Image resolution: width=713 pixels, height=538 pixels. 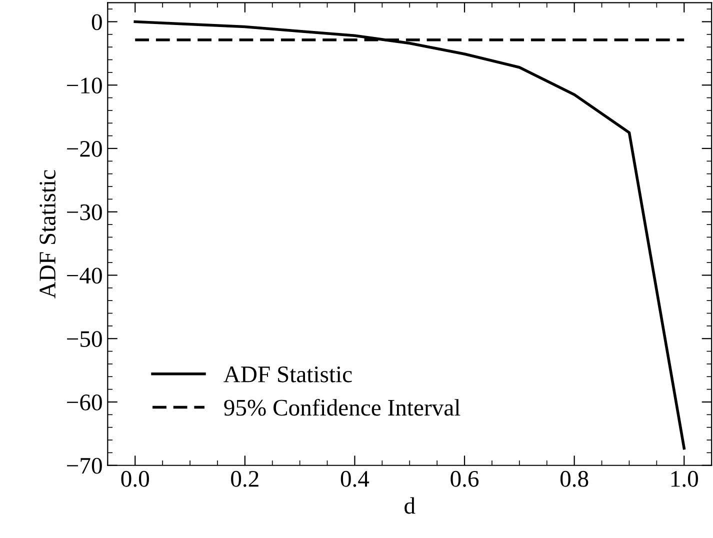 I want to click on y-tick-label: −10, so click(x=84, y=86).